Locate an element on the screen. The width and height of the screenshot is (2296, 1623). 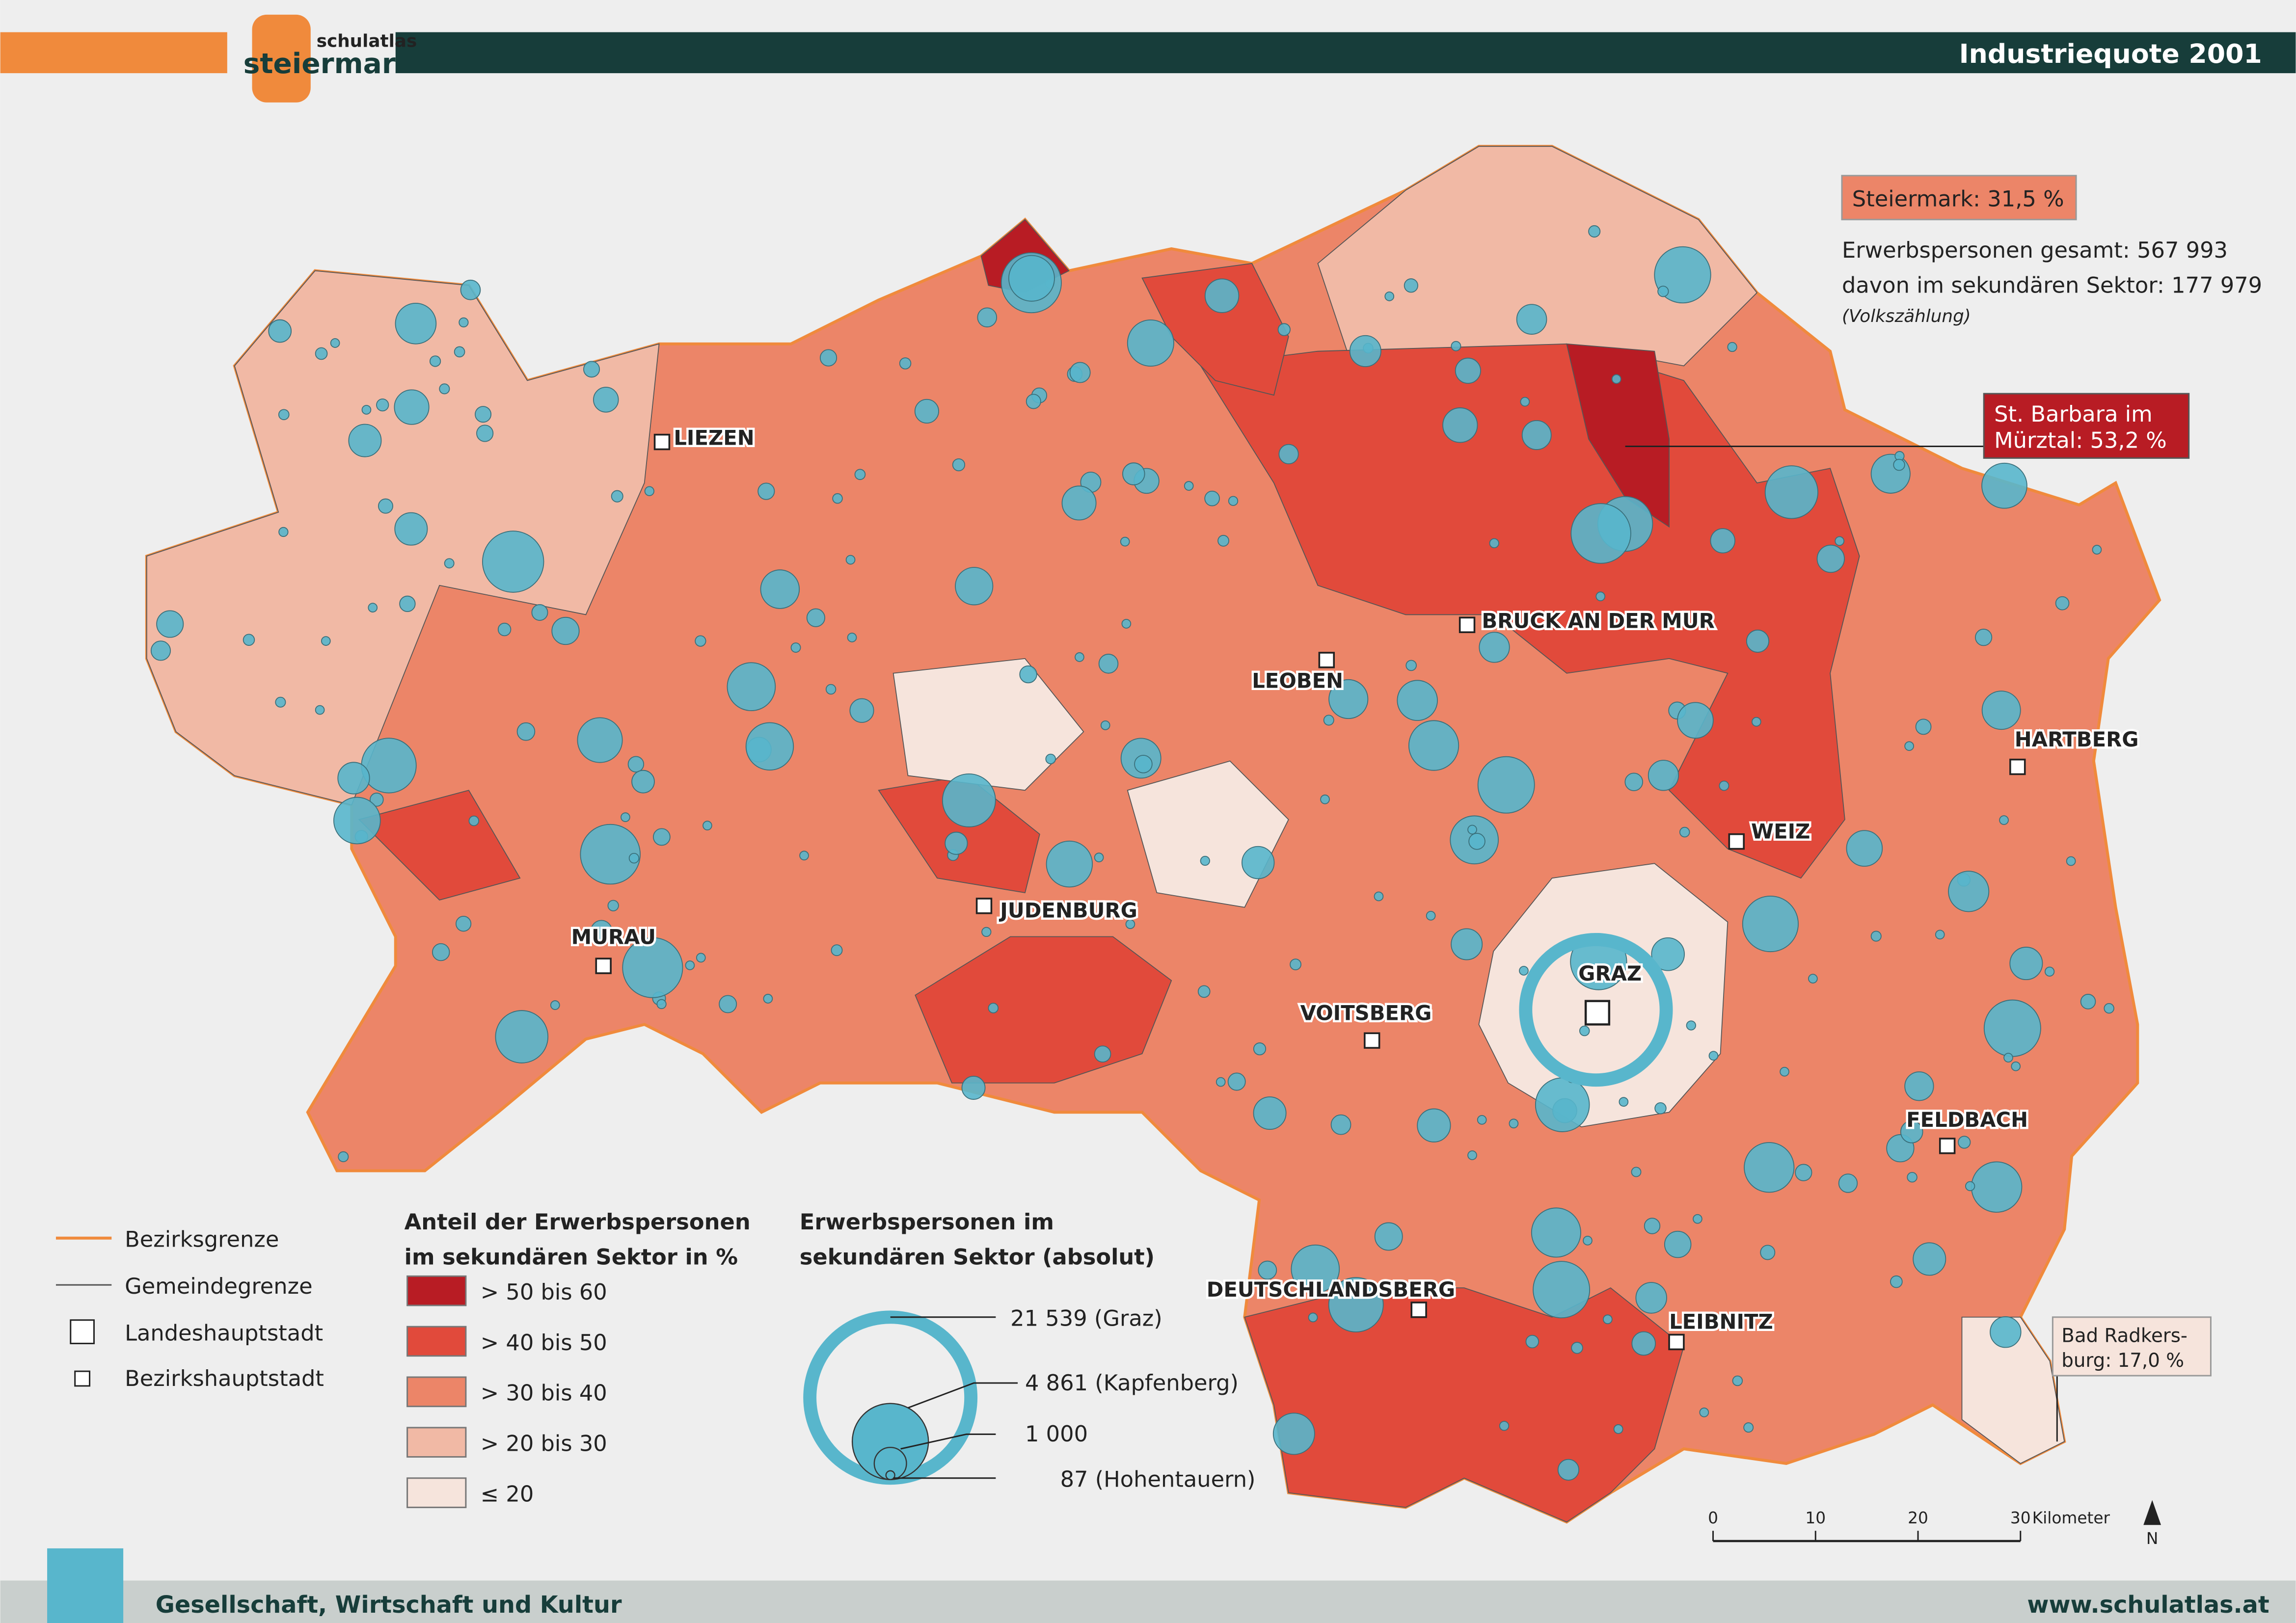
scale-bar: 0 10 20 30 Kilometer N is located at coordinates (1934, 1524).